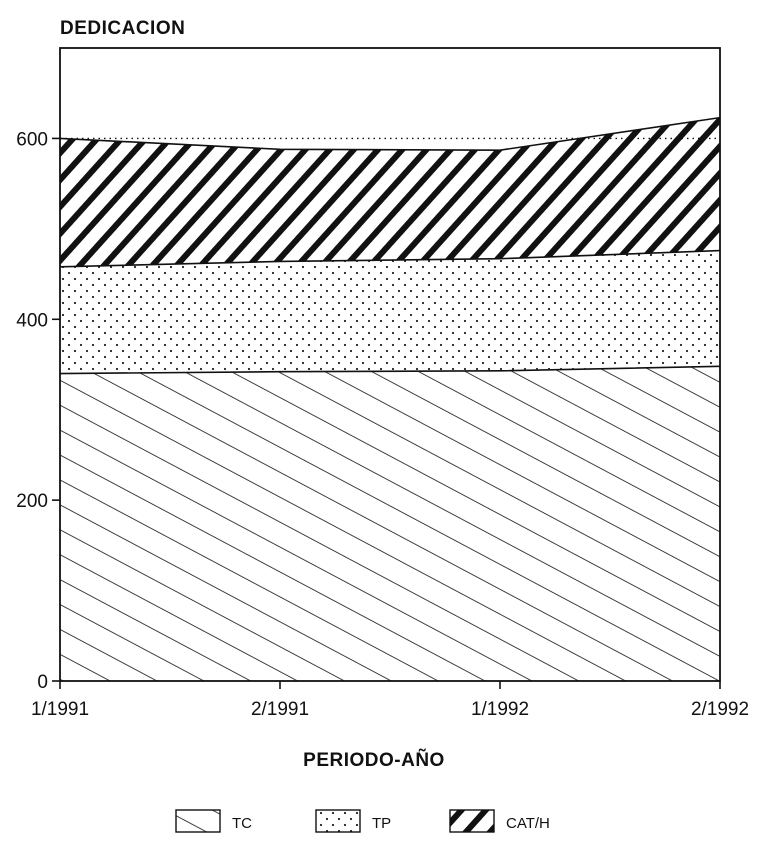  What do you see at coordinates (381, 823) in the screenshot?
I see `legend-label-tp: TP` at bounding box center [381, 823].